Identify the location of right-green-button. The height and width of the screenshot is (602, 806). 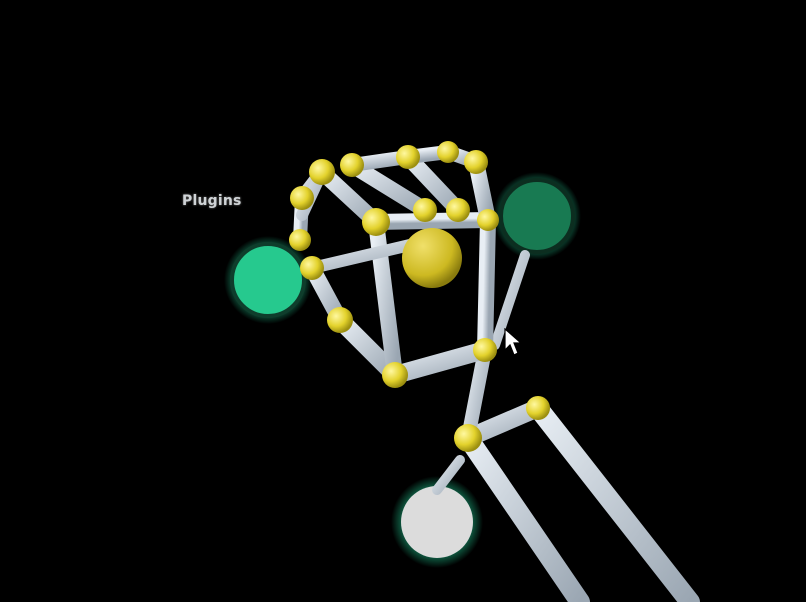
(537, 216).